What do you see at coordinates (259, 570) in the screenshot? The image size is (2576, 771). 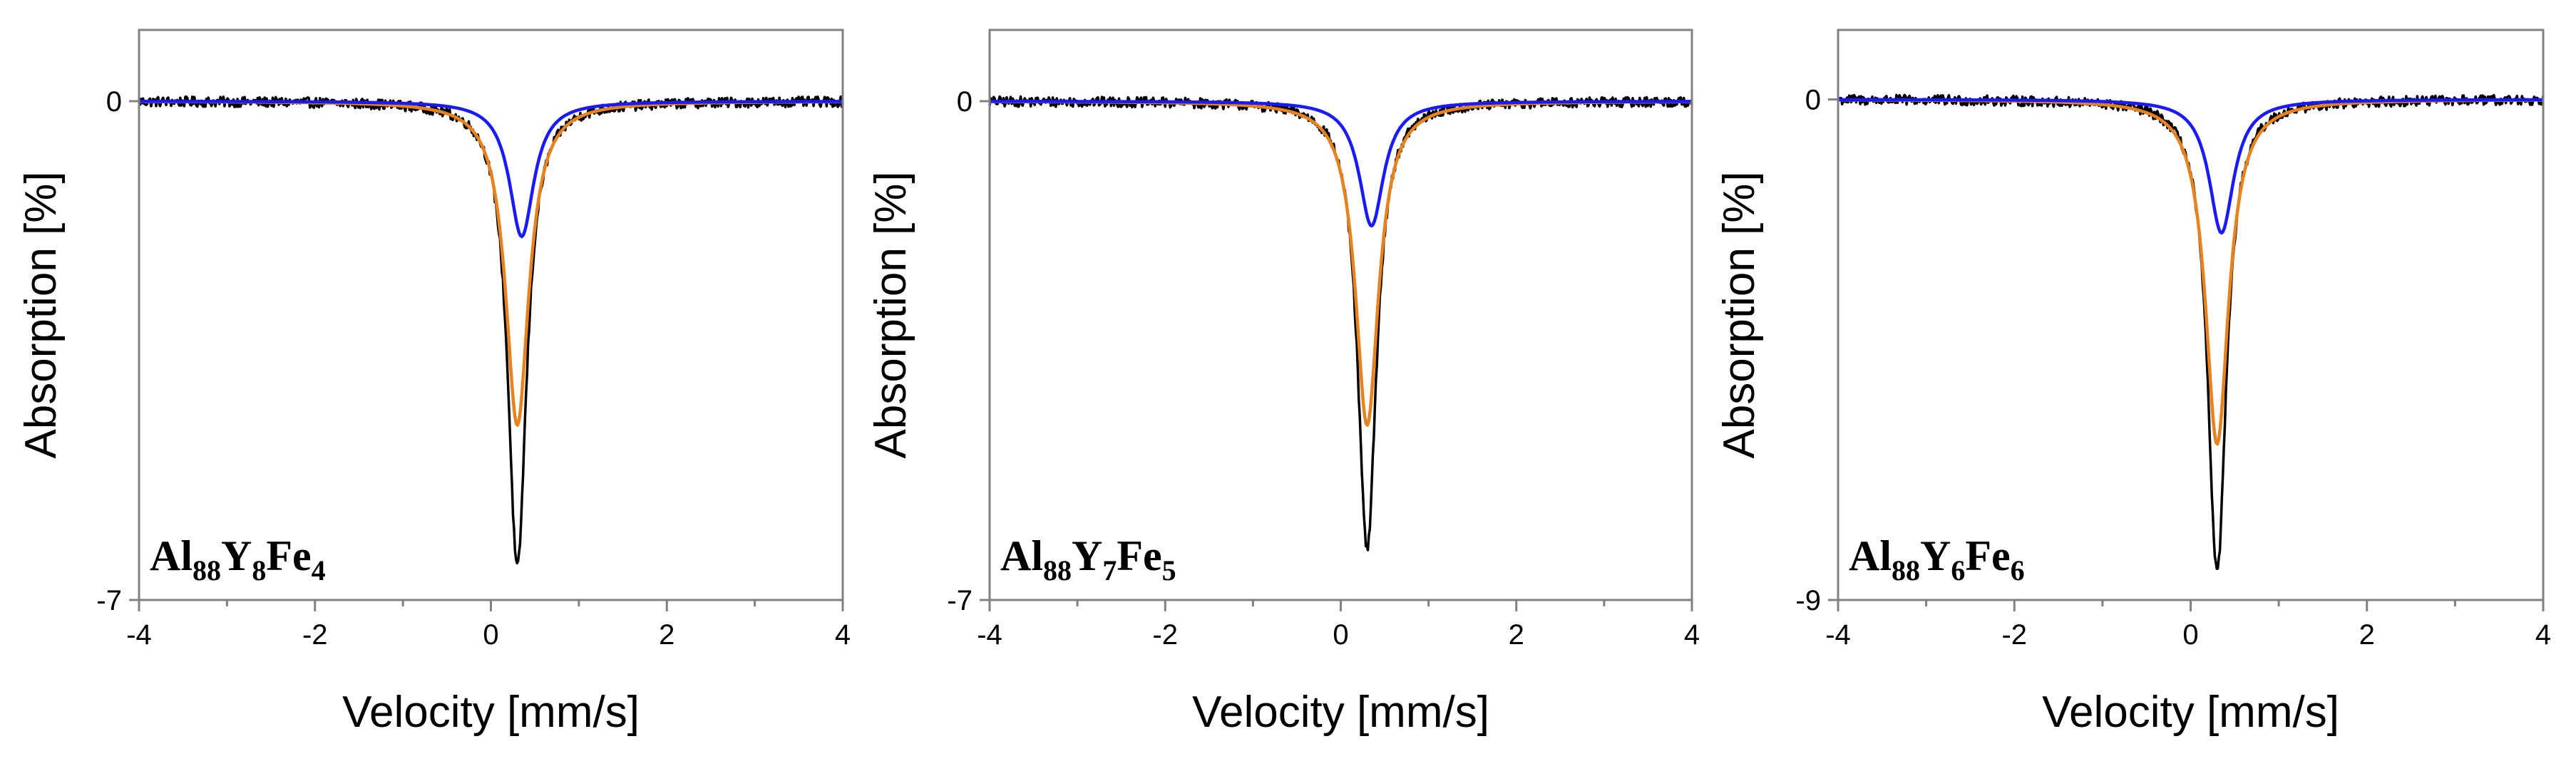 I see `sample-label-subscript: 8` at bounding box center [259, 570].